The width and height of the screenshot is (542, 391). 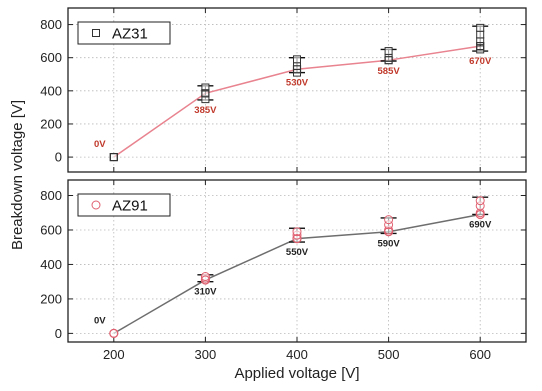 What do you see at coordinates (205, 110) in the screenshot?
I see `az31-data-label-1: 385V` at bounding box center [205, 110].